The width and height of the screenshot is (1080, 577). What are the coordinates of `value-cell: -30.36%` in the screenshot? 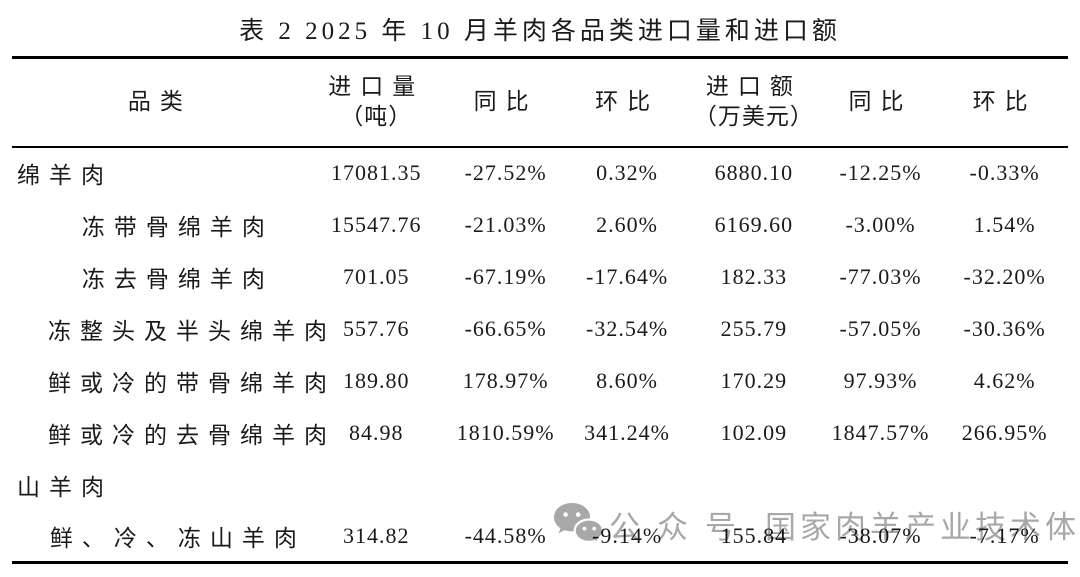 It's located at (1004, 328).